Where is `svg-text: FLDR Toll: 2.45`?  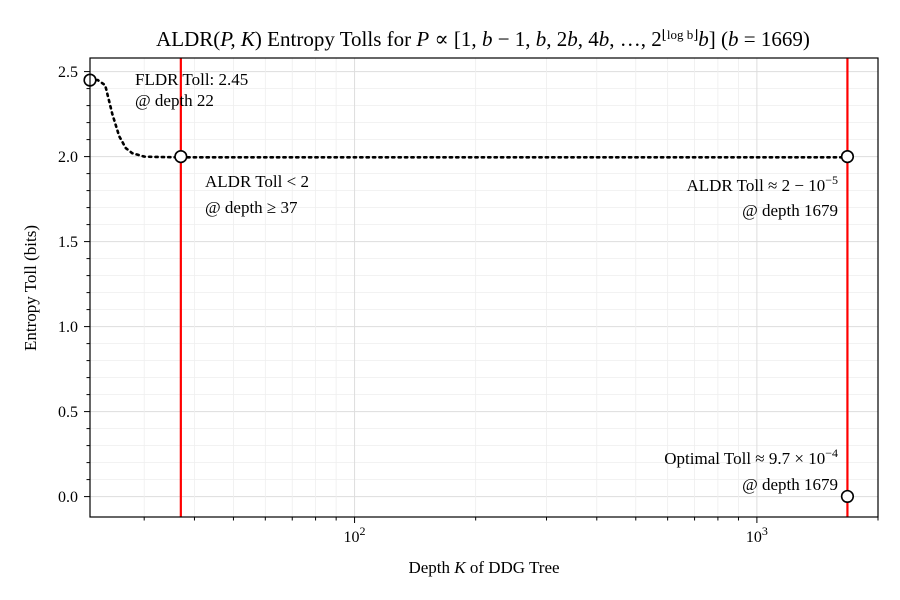
svg-text: FLDR Toll: 2.45 is located at coordinates (191, 79).